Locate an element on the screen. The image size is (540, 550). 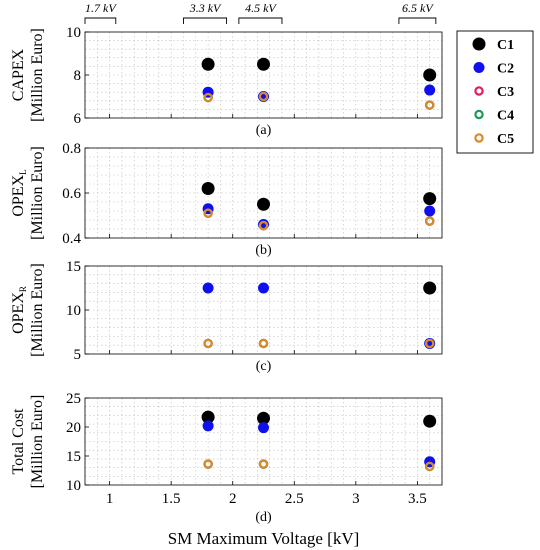
y-axis-label-main: CAPEX is located at coordinates (18, 74).